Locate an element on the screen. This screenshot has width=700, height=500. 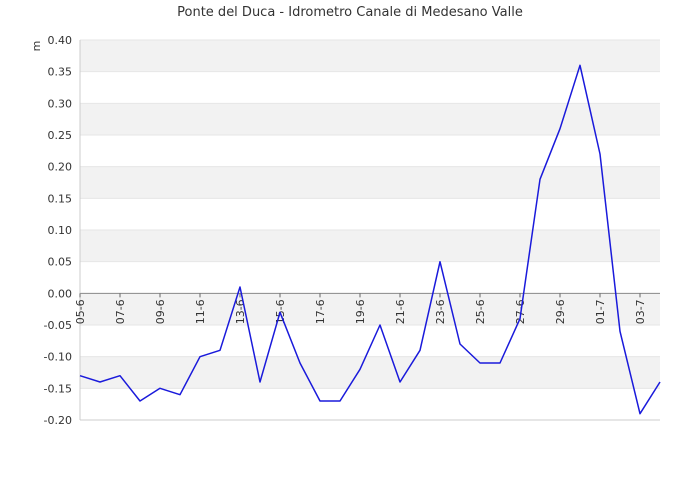
y-tick-label: 0.35 is located at coordinates (60, 72).